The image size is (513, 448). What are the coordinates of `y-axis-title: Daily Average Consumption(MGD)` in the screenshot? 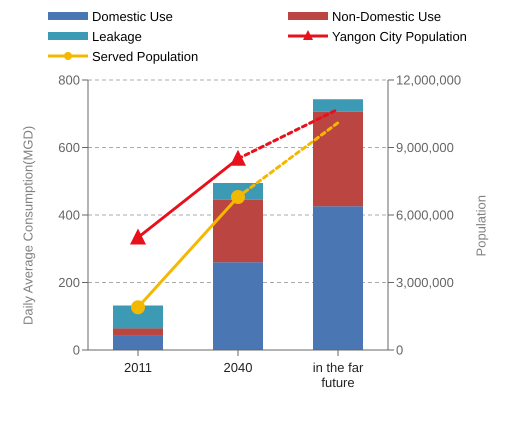 It's located at (28, 225).